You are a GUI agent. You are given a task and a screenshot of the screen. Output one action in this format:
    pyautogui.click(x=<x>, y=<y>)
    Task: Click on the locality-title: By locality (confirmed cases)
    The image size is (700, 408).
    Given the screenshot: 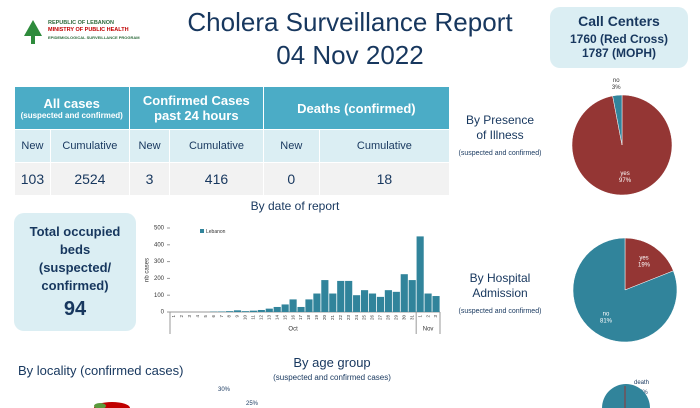 What is the action you would take?
    pyautogui.click(x=101, y=370)
    